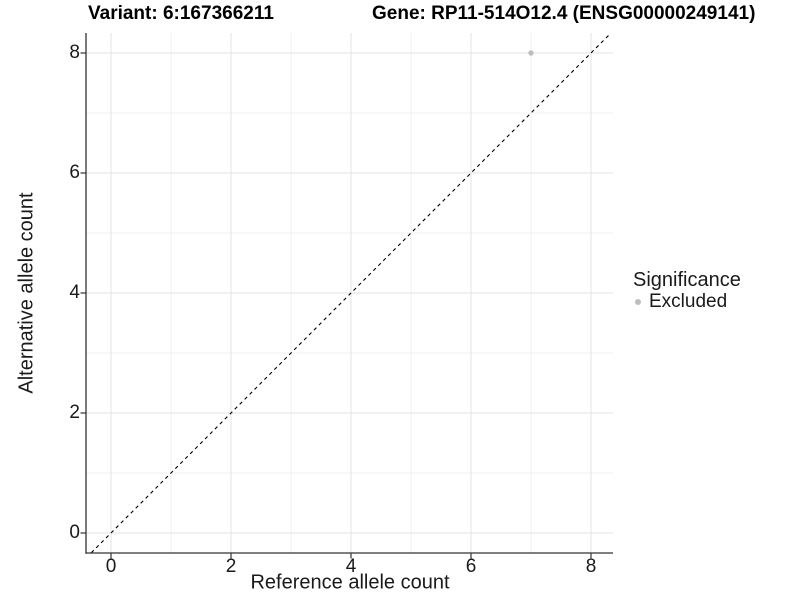 The width and height of the screenshot is (800, 600). What do you see at coordinates (111, 566) in the screenshot?
I see `x-tick-label: 0` at bounding box center [111, 566].